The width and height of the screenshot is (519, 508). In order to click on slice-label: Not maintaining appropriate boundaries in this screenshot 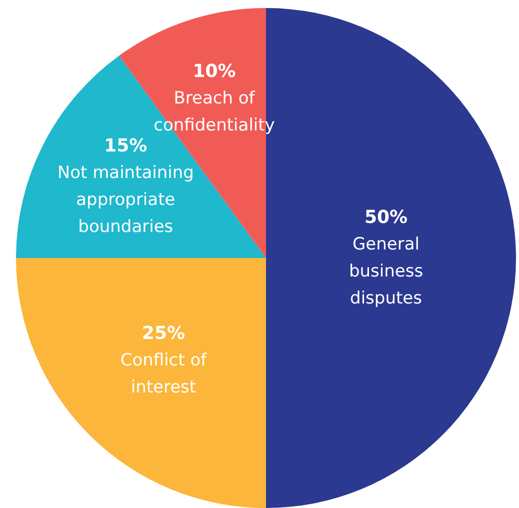, I will do `click(125, 199)`.